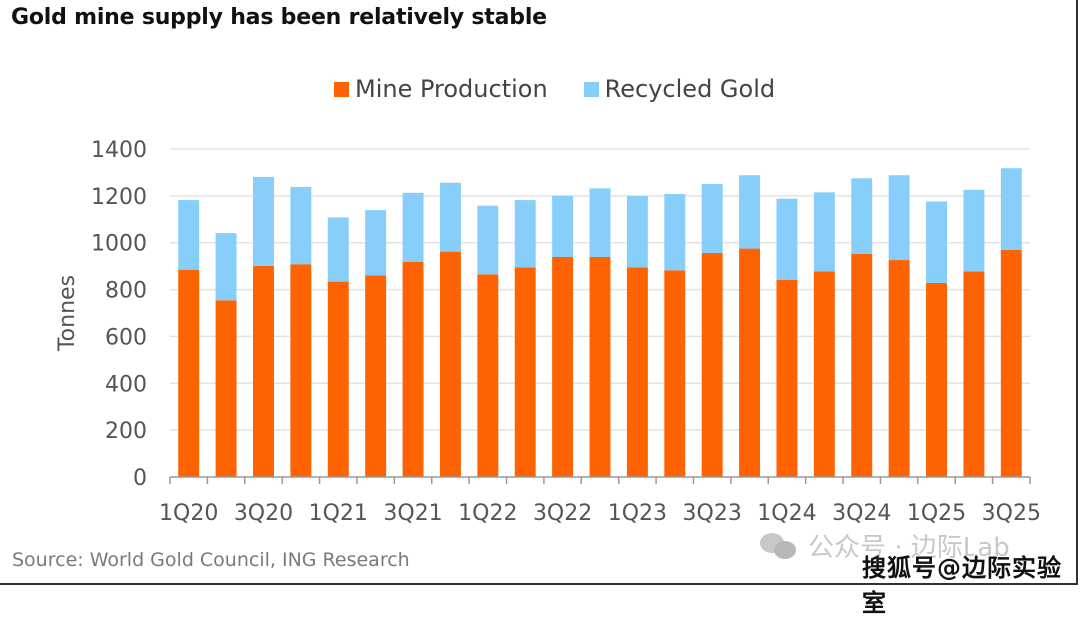  What do you see at coordinates (824, 374) in the screenshot?
I see `bar-mine-production-2Q24` at bounding box center [824, 374].